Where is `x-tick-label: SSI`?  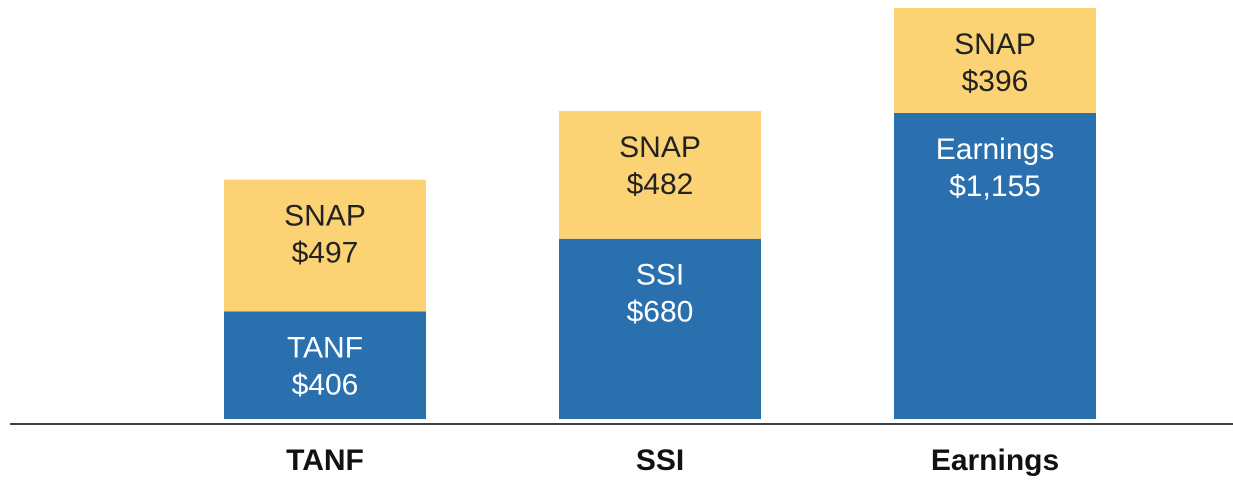
x-tick-label: SSI is located at coordinates (660, 460).